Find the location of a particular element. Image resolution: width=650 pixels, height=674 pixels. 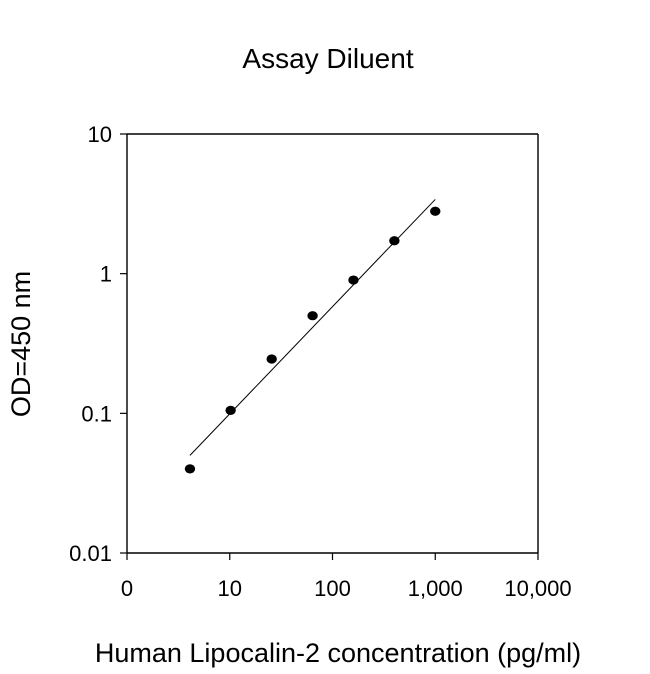

y-tick-label: 0.1 is located at coordinates (96, 413).